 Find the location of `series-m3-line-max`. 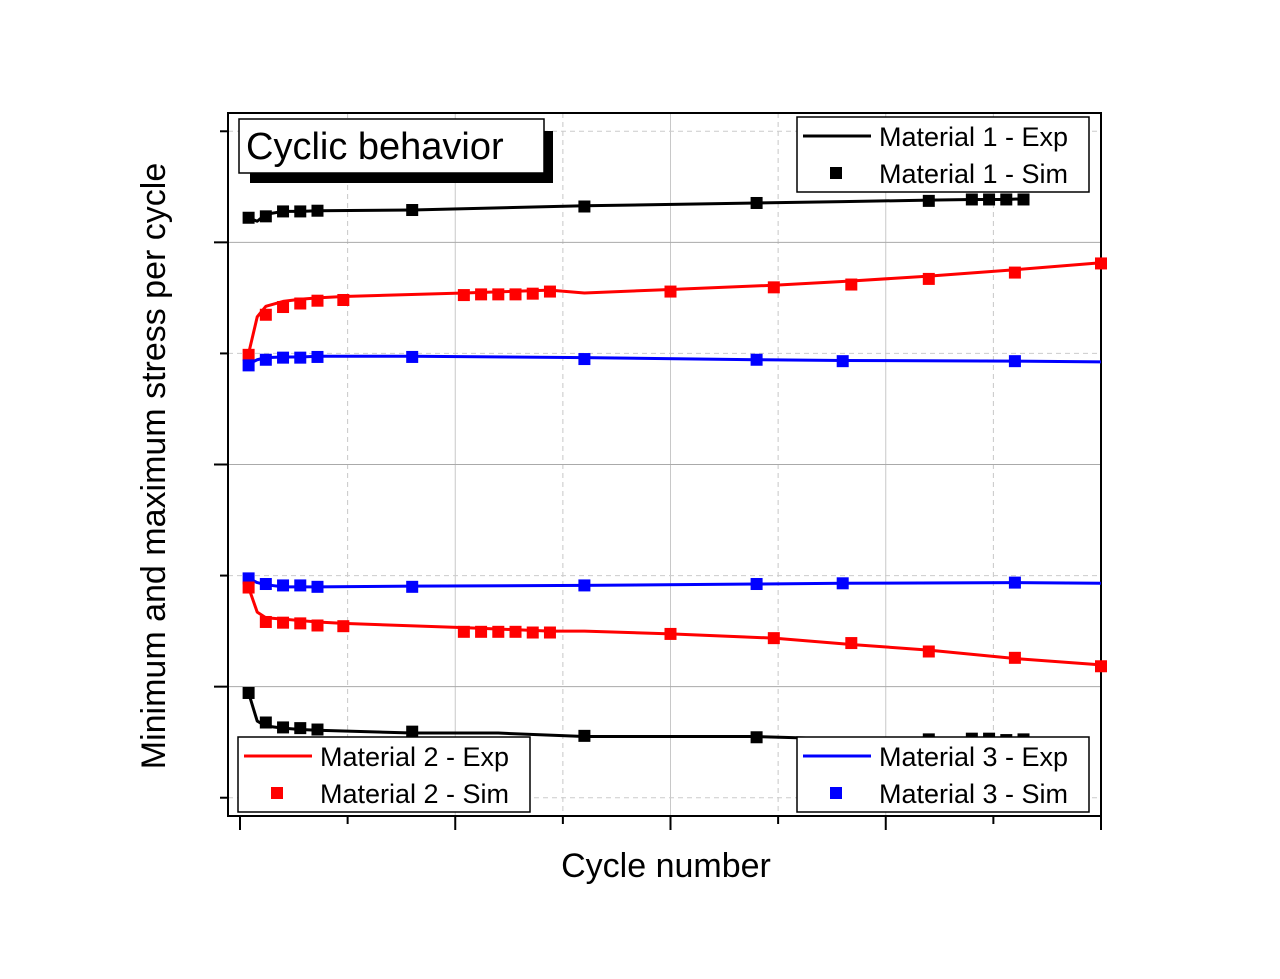

series-m3-line-max is located at coordinates (674, 360).